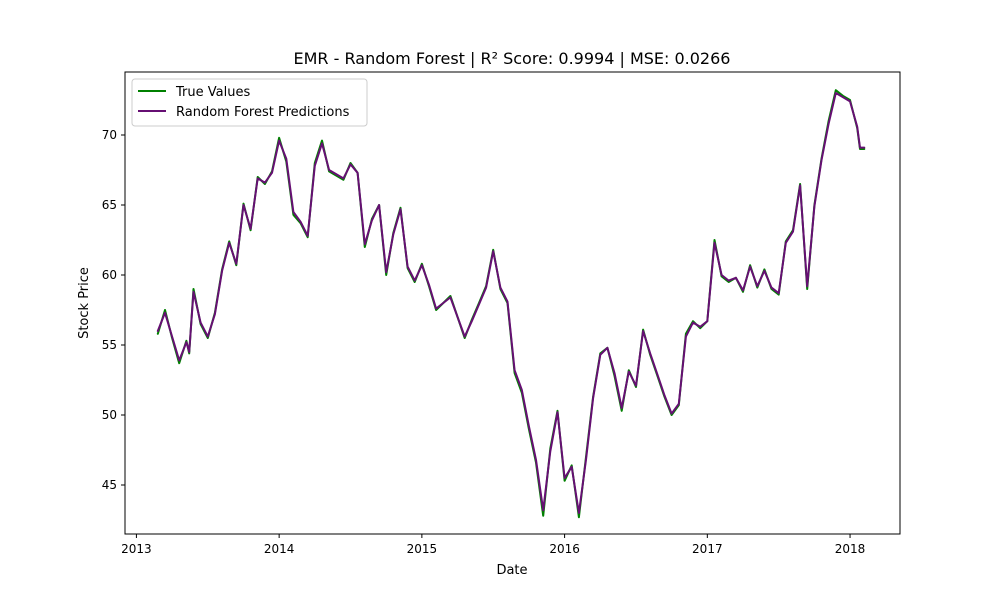 This screenshot has height=600, width=1000. Describe the element at coordinates (84, 303) in the screenshot. I see `y-axis-label: Stock Price` at that location.